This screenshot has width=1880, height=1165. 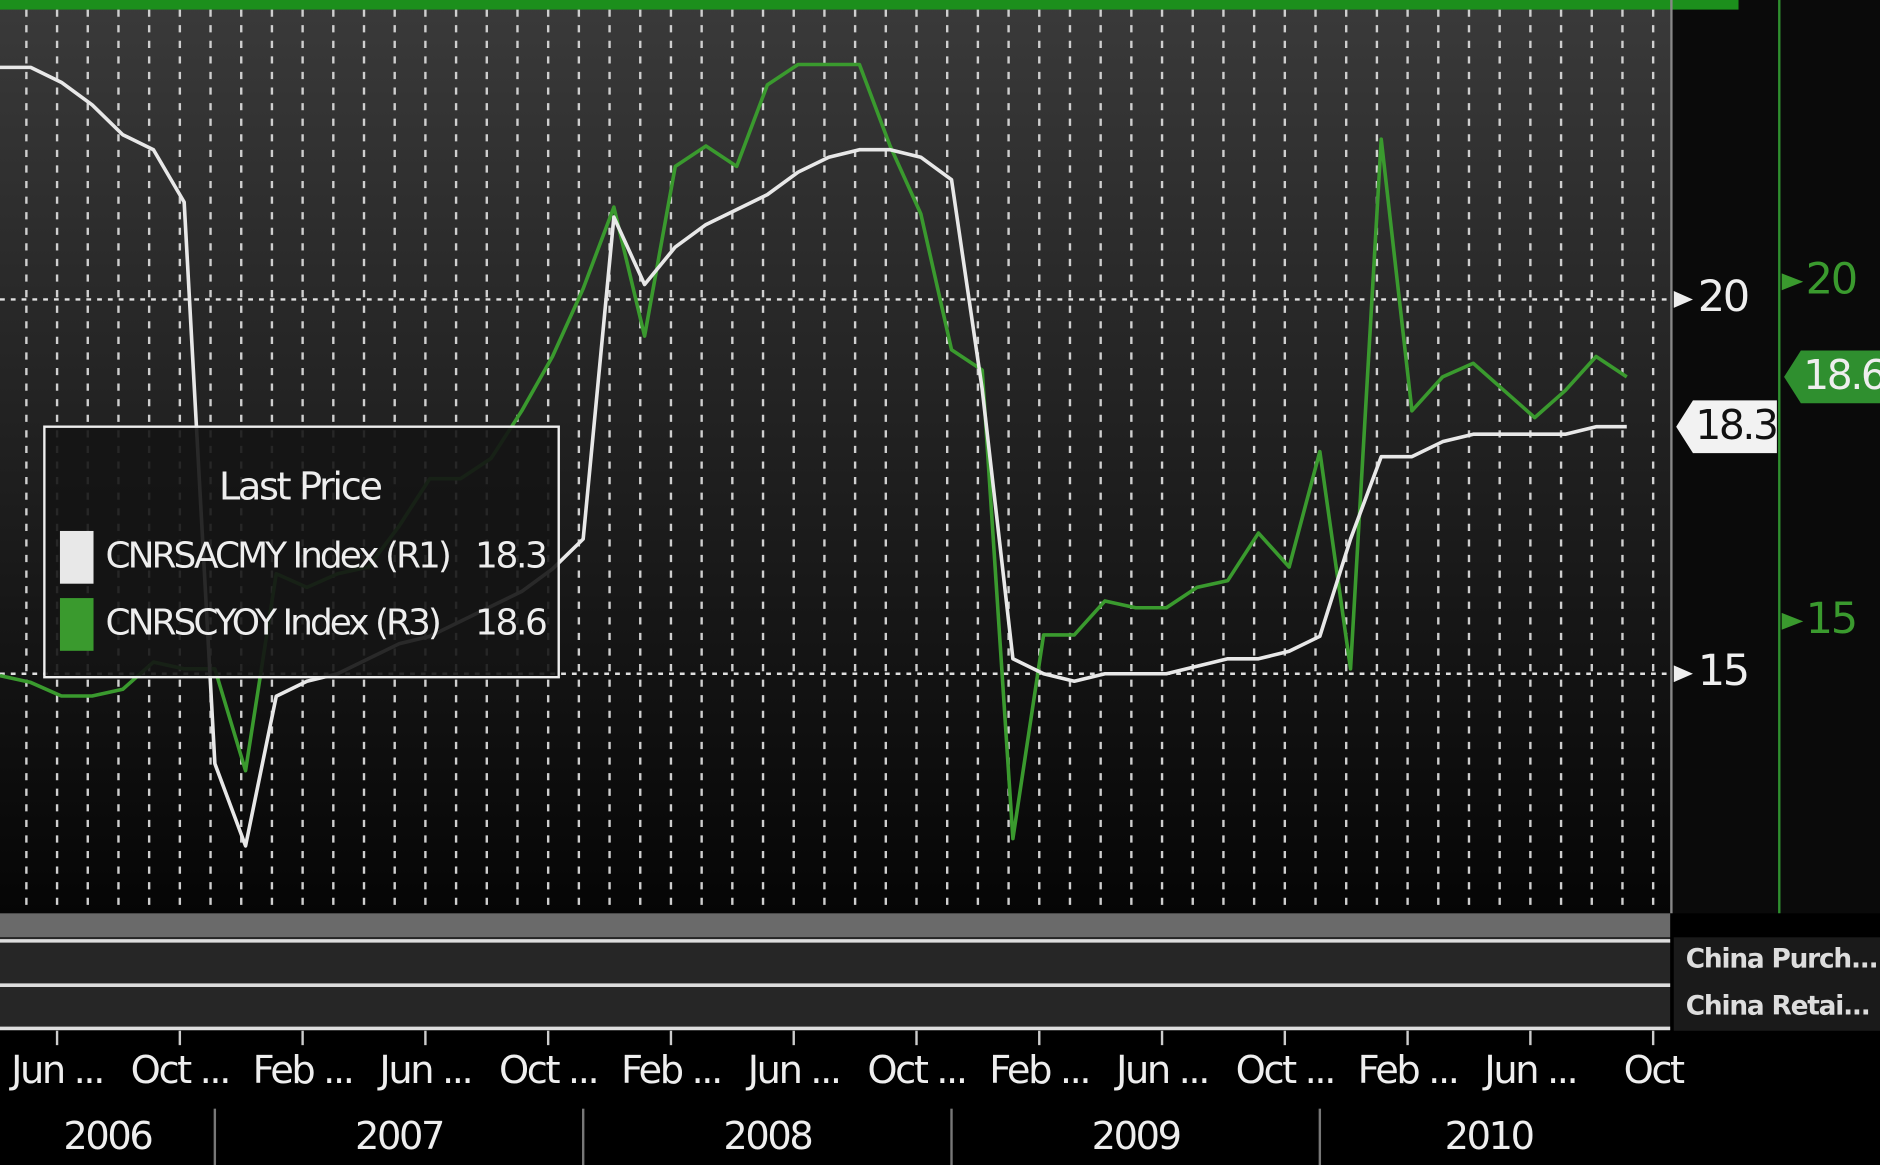 I want to click on year-label: 2006, so click(x=107, y=1136).